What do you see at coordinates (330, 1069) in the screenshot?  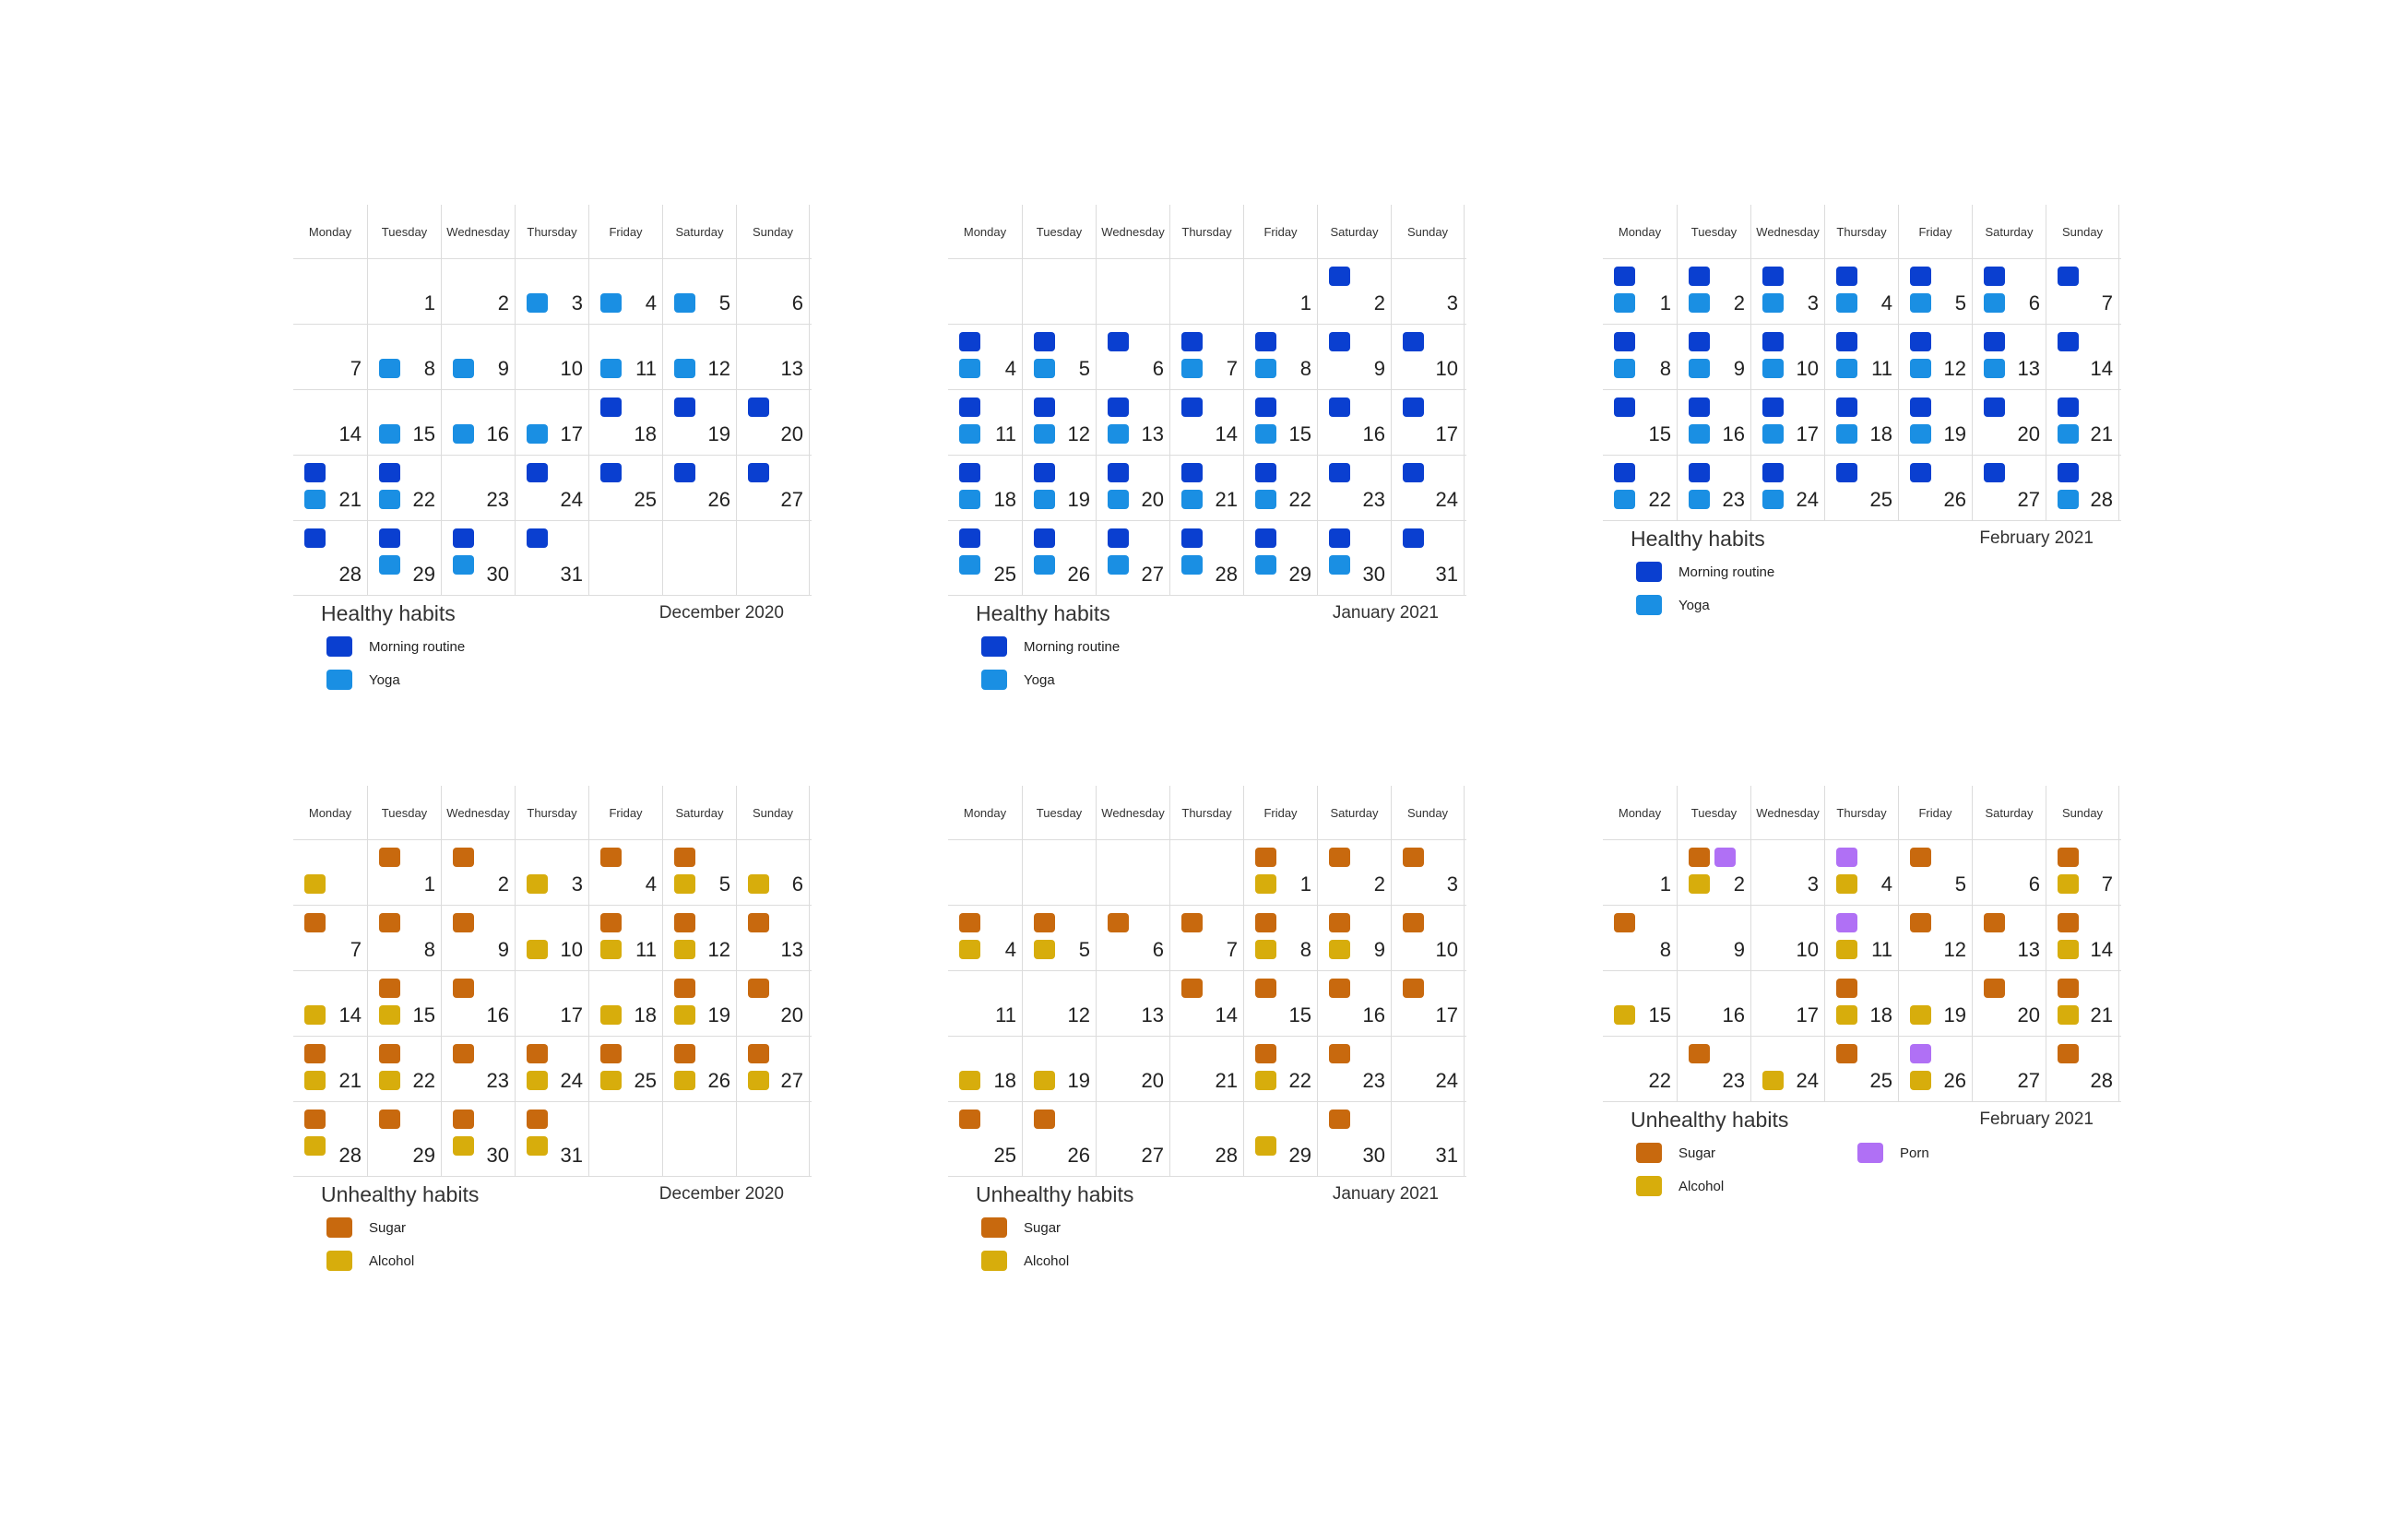 I see `day-cell: 21` at bounding box center [330, 1069].